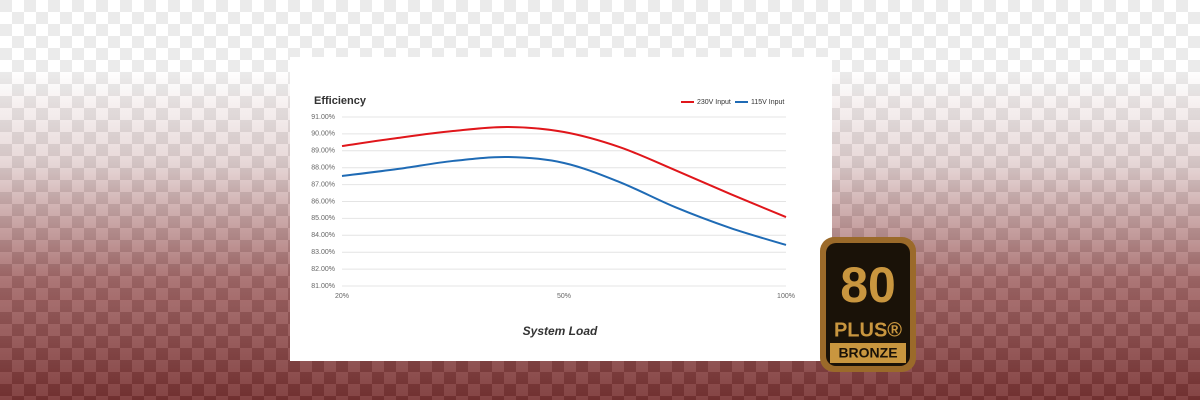 The height and width of the screenshot is (400, 1200). Describe the element at coordinates (560, 331) in the screenshot. I see `x-axis-label: System Load` at that location.